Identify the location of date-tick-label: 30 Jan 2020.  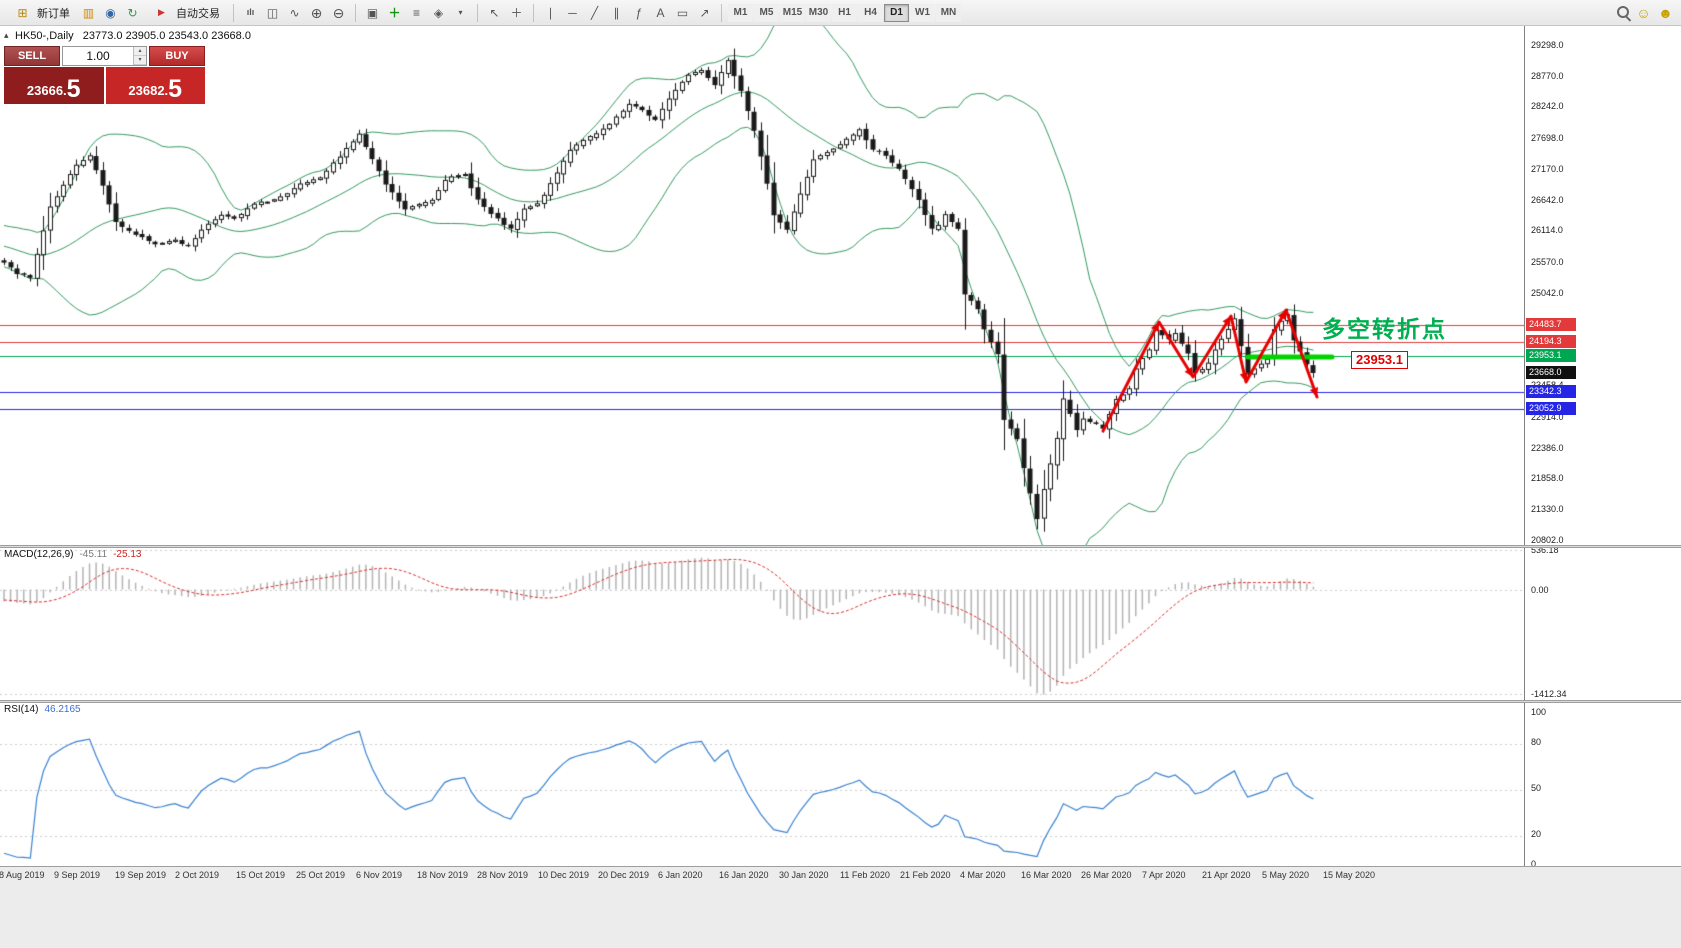
(804, 875).